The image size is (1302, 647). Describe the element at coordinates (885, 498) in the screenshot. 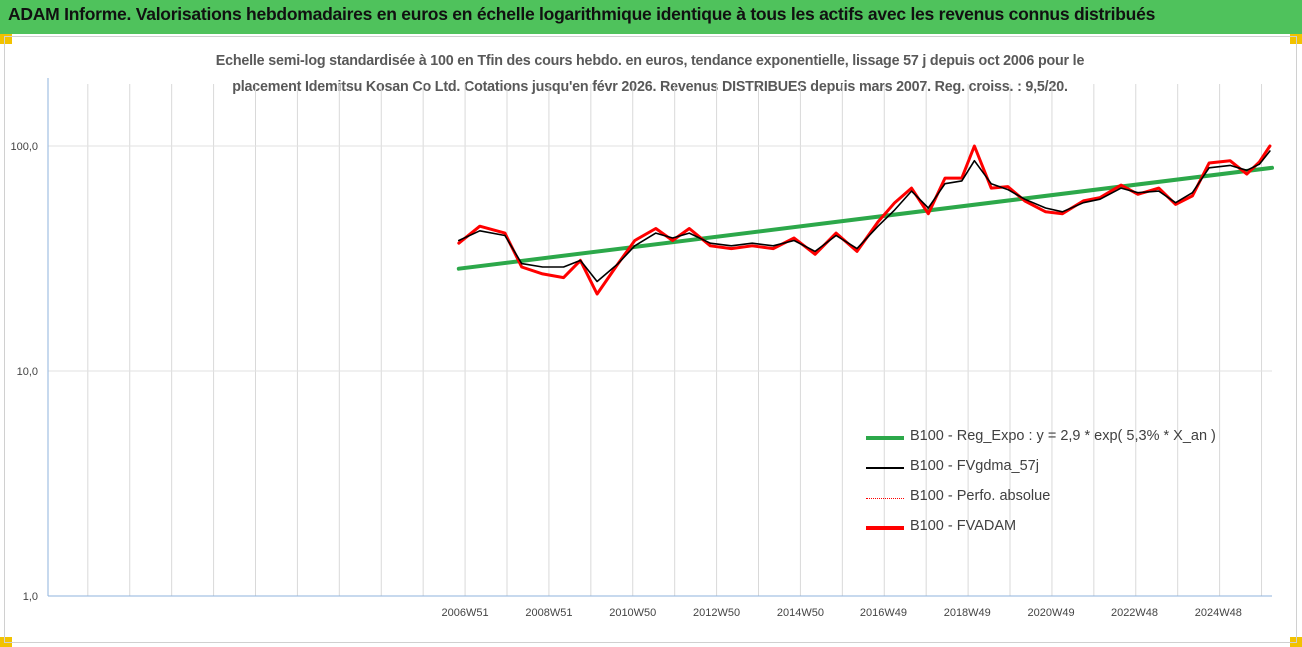

I see `legend-swatch-perfo` at that location.